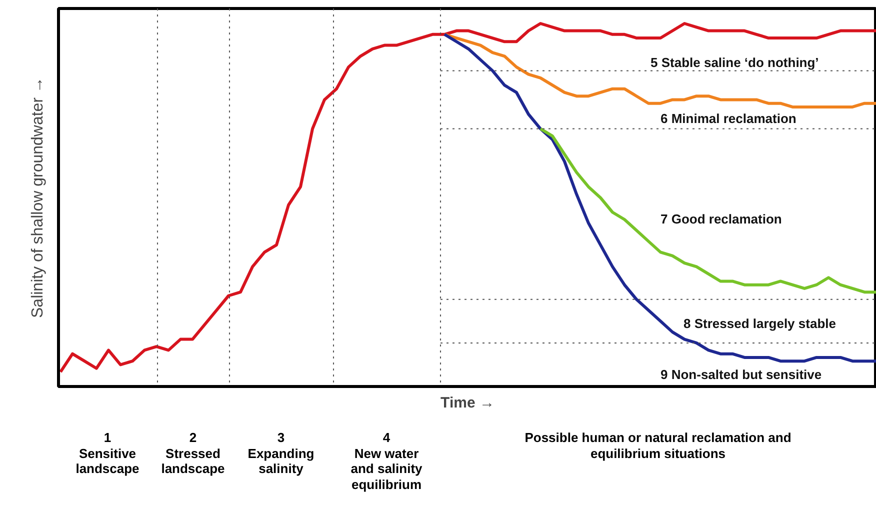 Image resolution: width=876 pixels, height=515 pixels. I want to click on text: 3 Expanding salinity, so click(281, 453).